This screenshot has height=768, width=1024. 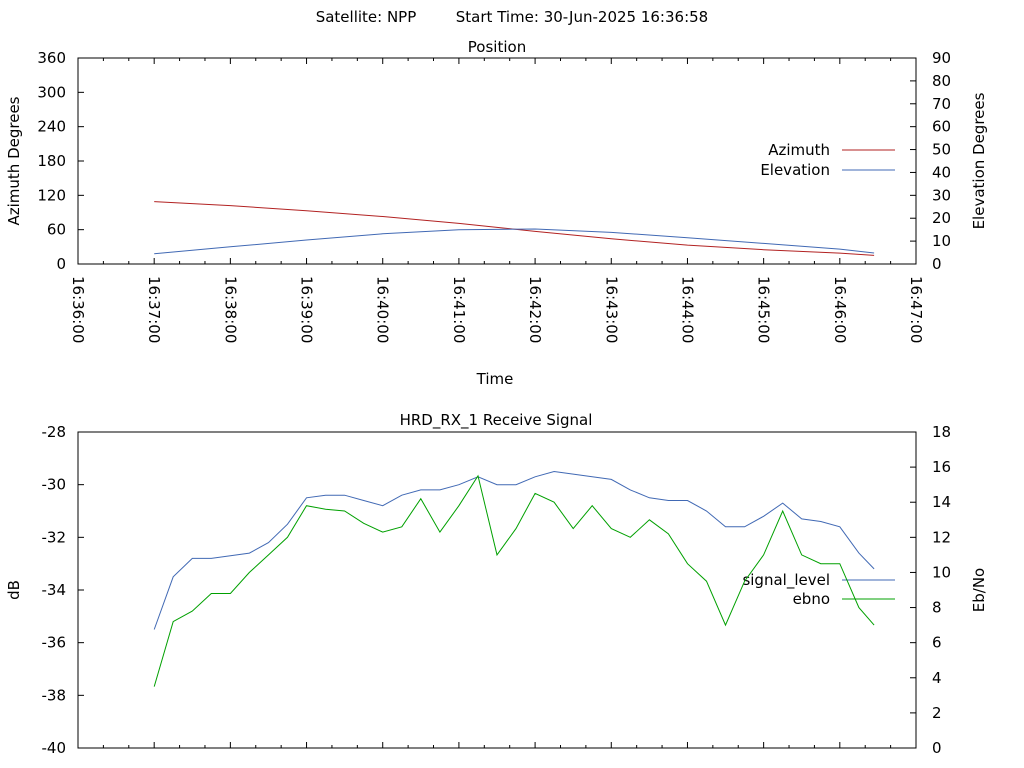 What do you see at coordinates (51, 127) in the screenshot?
I see `y-tick-label: 240` at bounding box center [51, 127].